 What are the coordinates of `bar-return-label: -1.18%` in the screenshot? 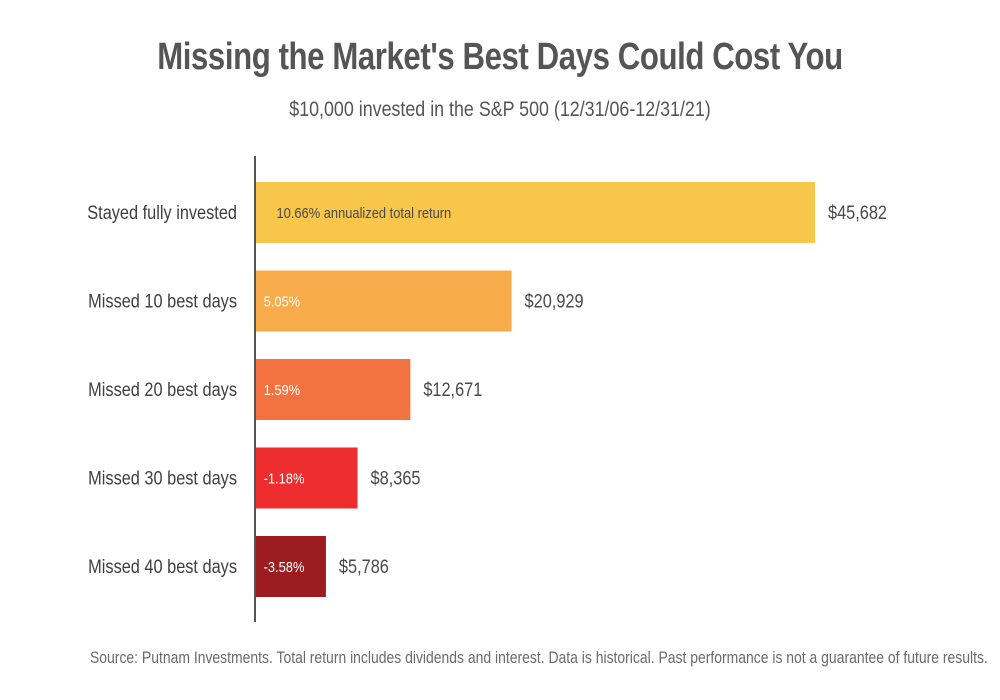 It's located at (284, 477).